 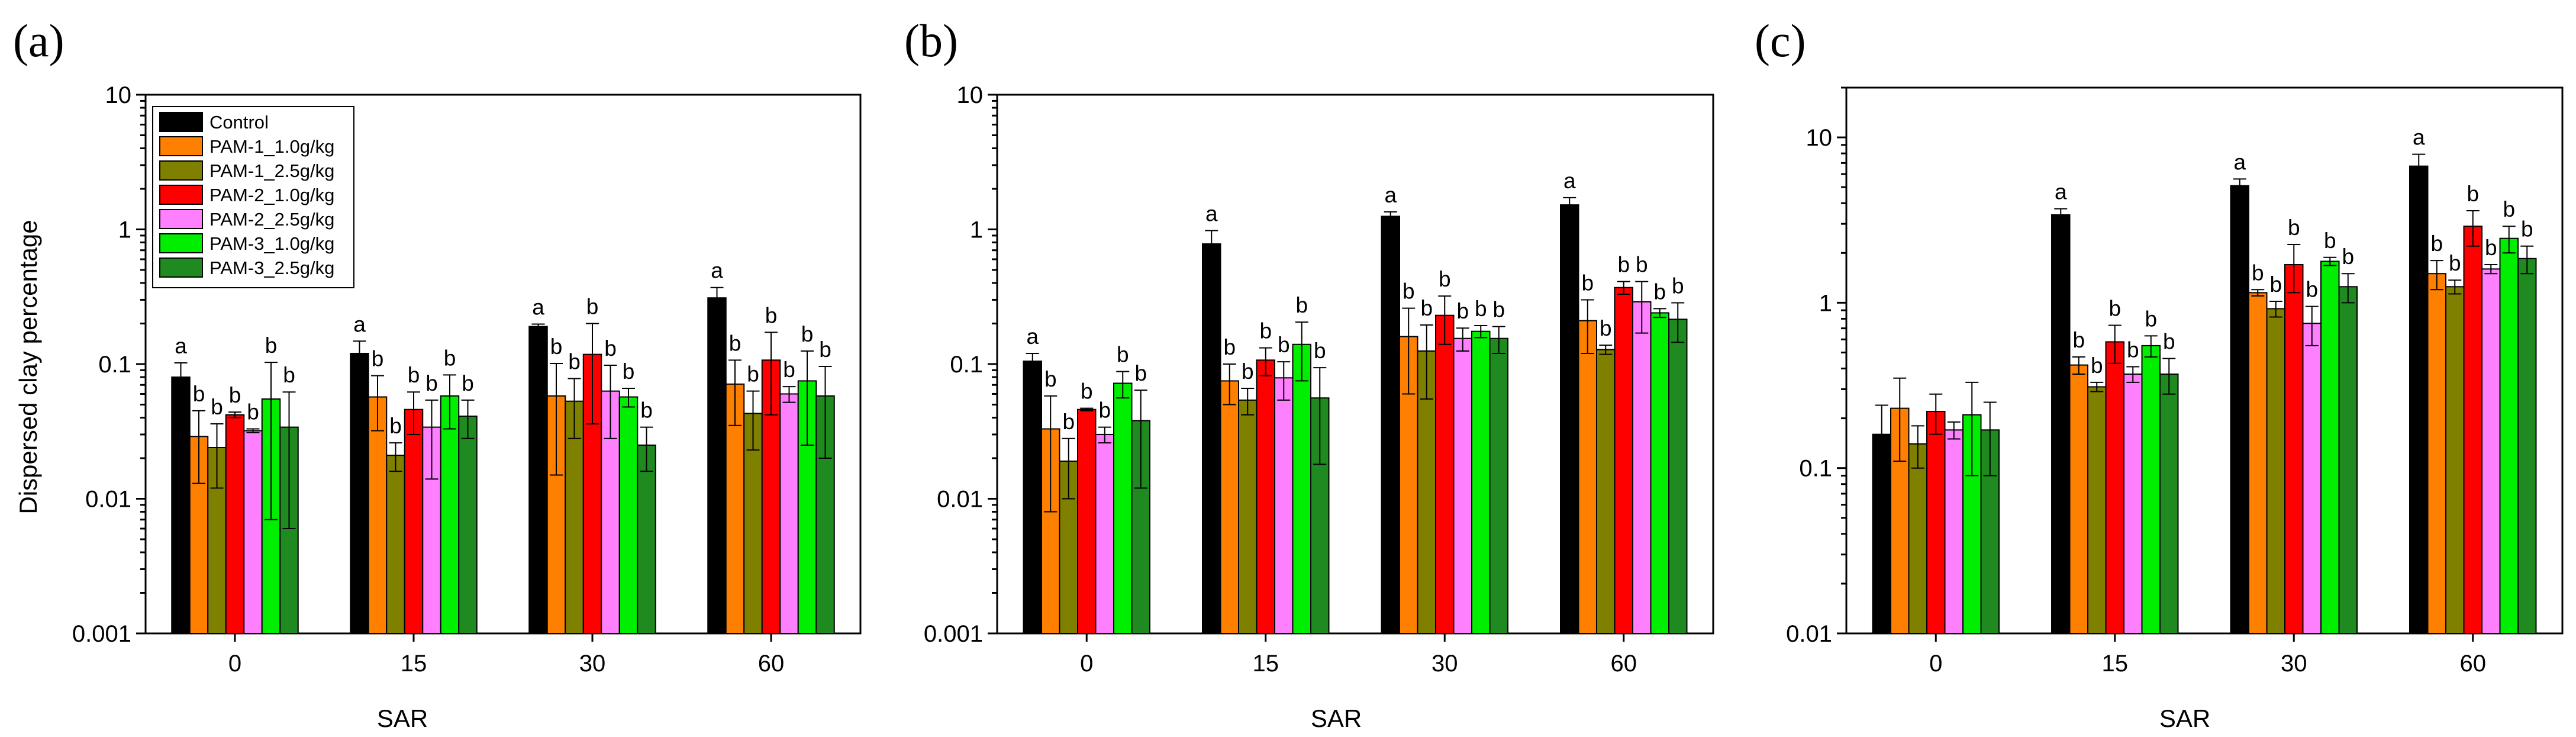 I want to click on legend-swatch-pam3-2-5g, so click(x=181, y=268).